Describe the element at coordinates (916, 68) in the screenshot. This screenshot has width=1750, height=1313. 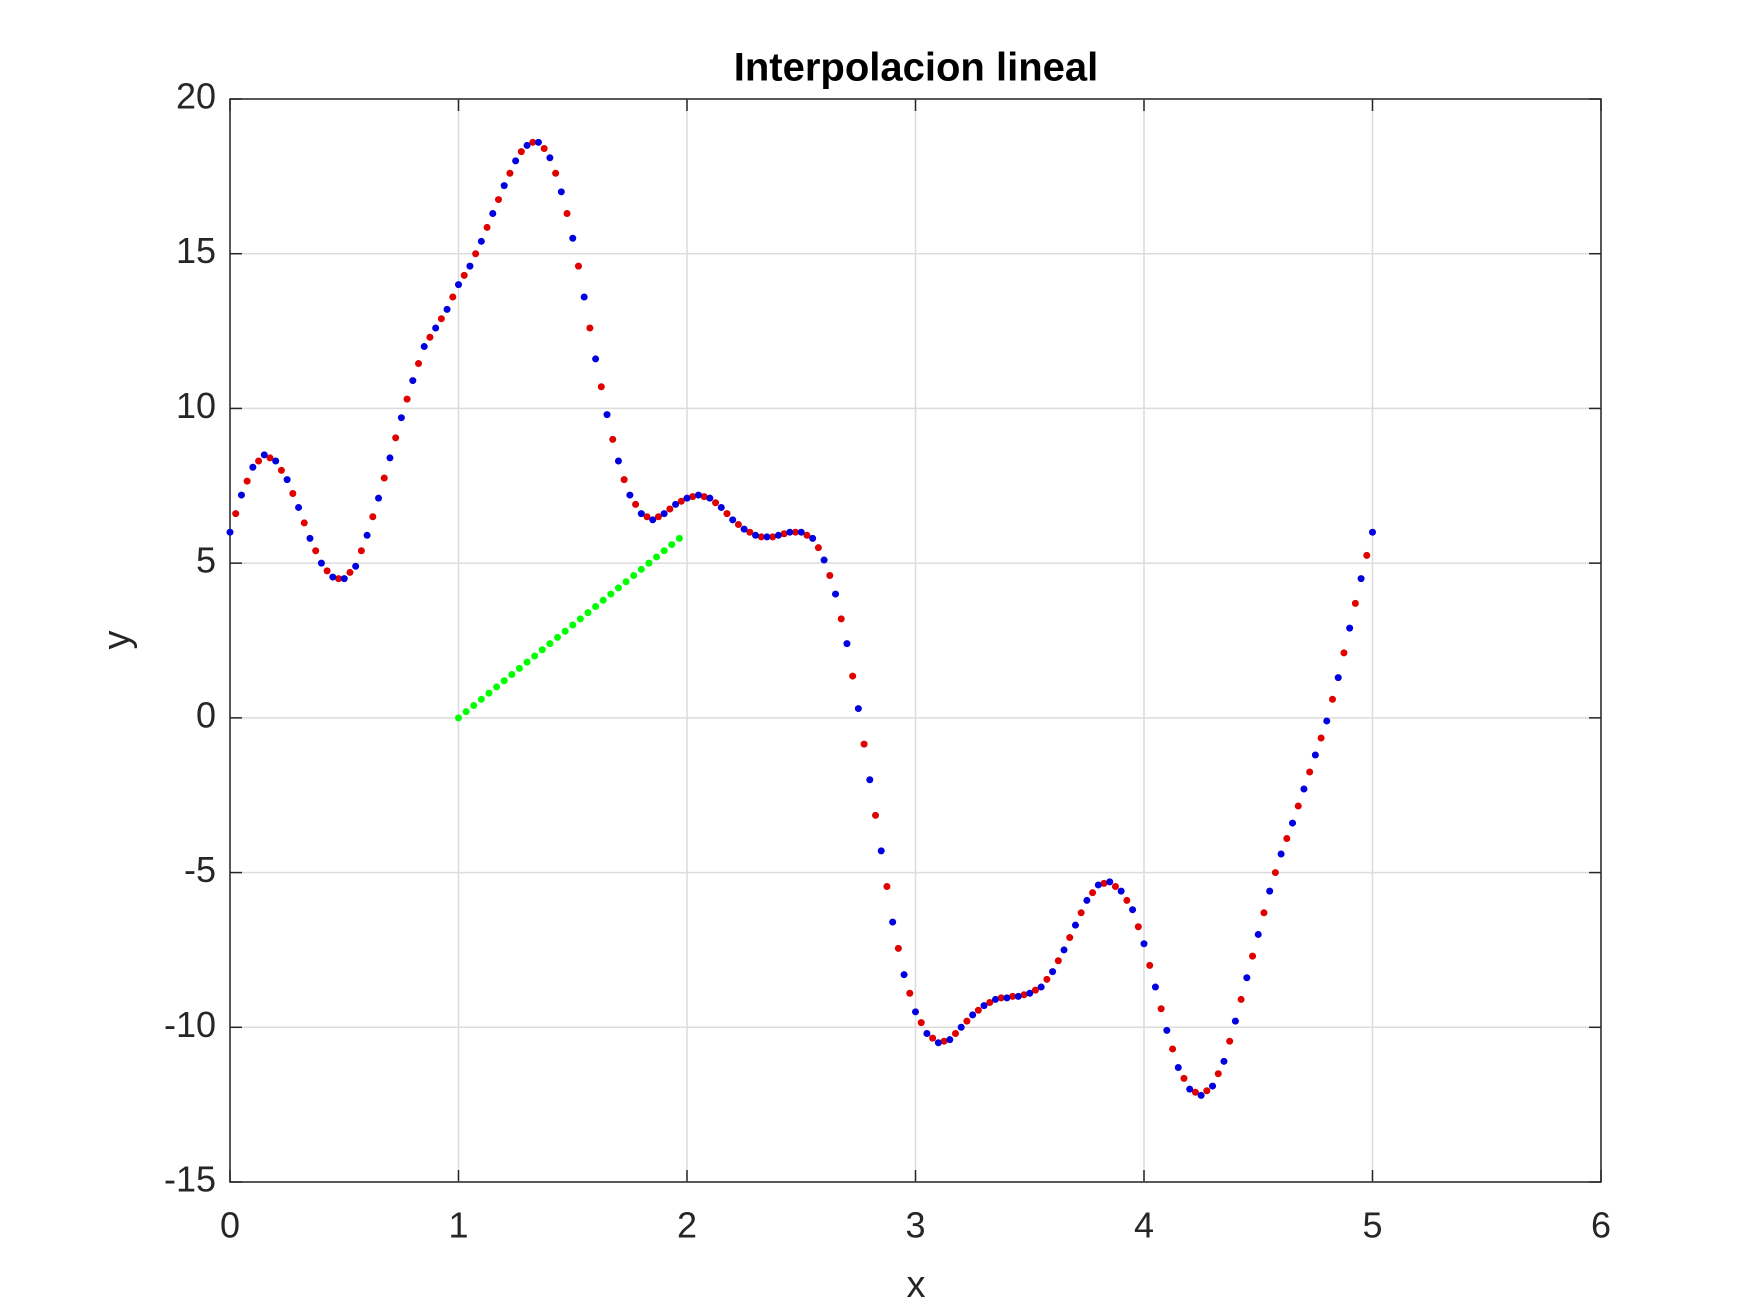
I see `chart-title: Interpolacion lineal` at that location.